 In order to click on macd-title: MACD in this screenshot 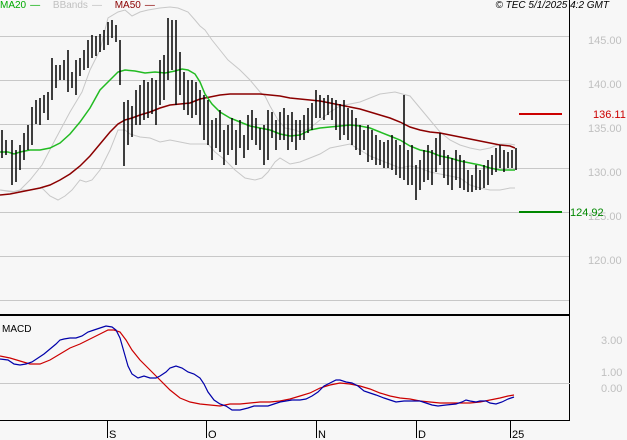, I will do `click(16, 329)`.